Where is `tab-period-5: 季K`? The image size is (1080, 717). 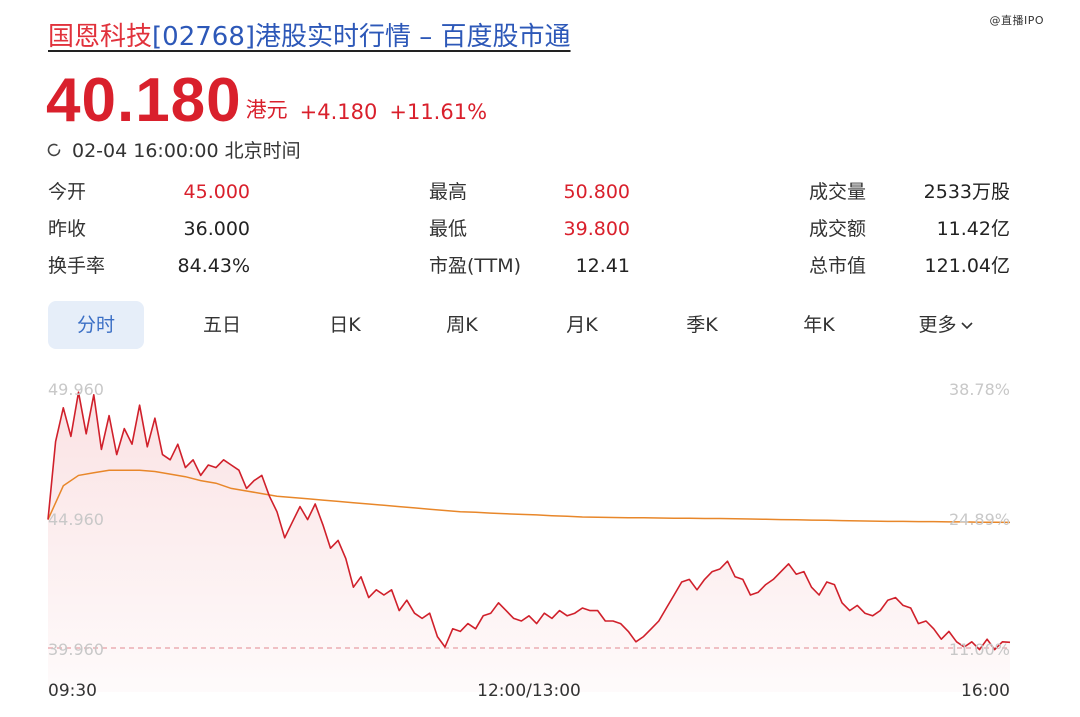
tab-period-5: 季K is located at coordinates (702, 325).